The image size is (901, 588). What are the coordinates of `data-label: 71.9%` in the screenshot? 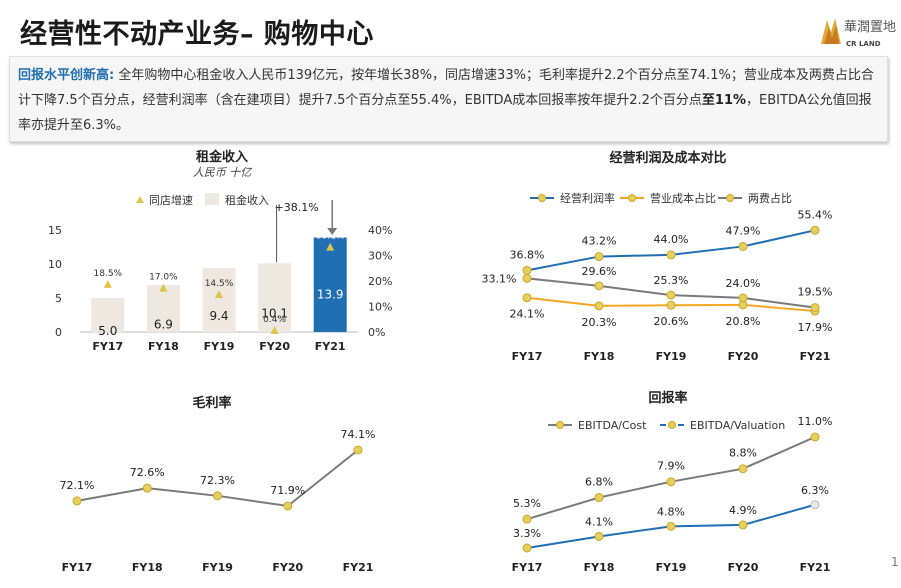 It's located at (287, 490).